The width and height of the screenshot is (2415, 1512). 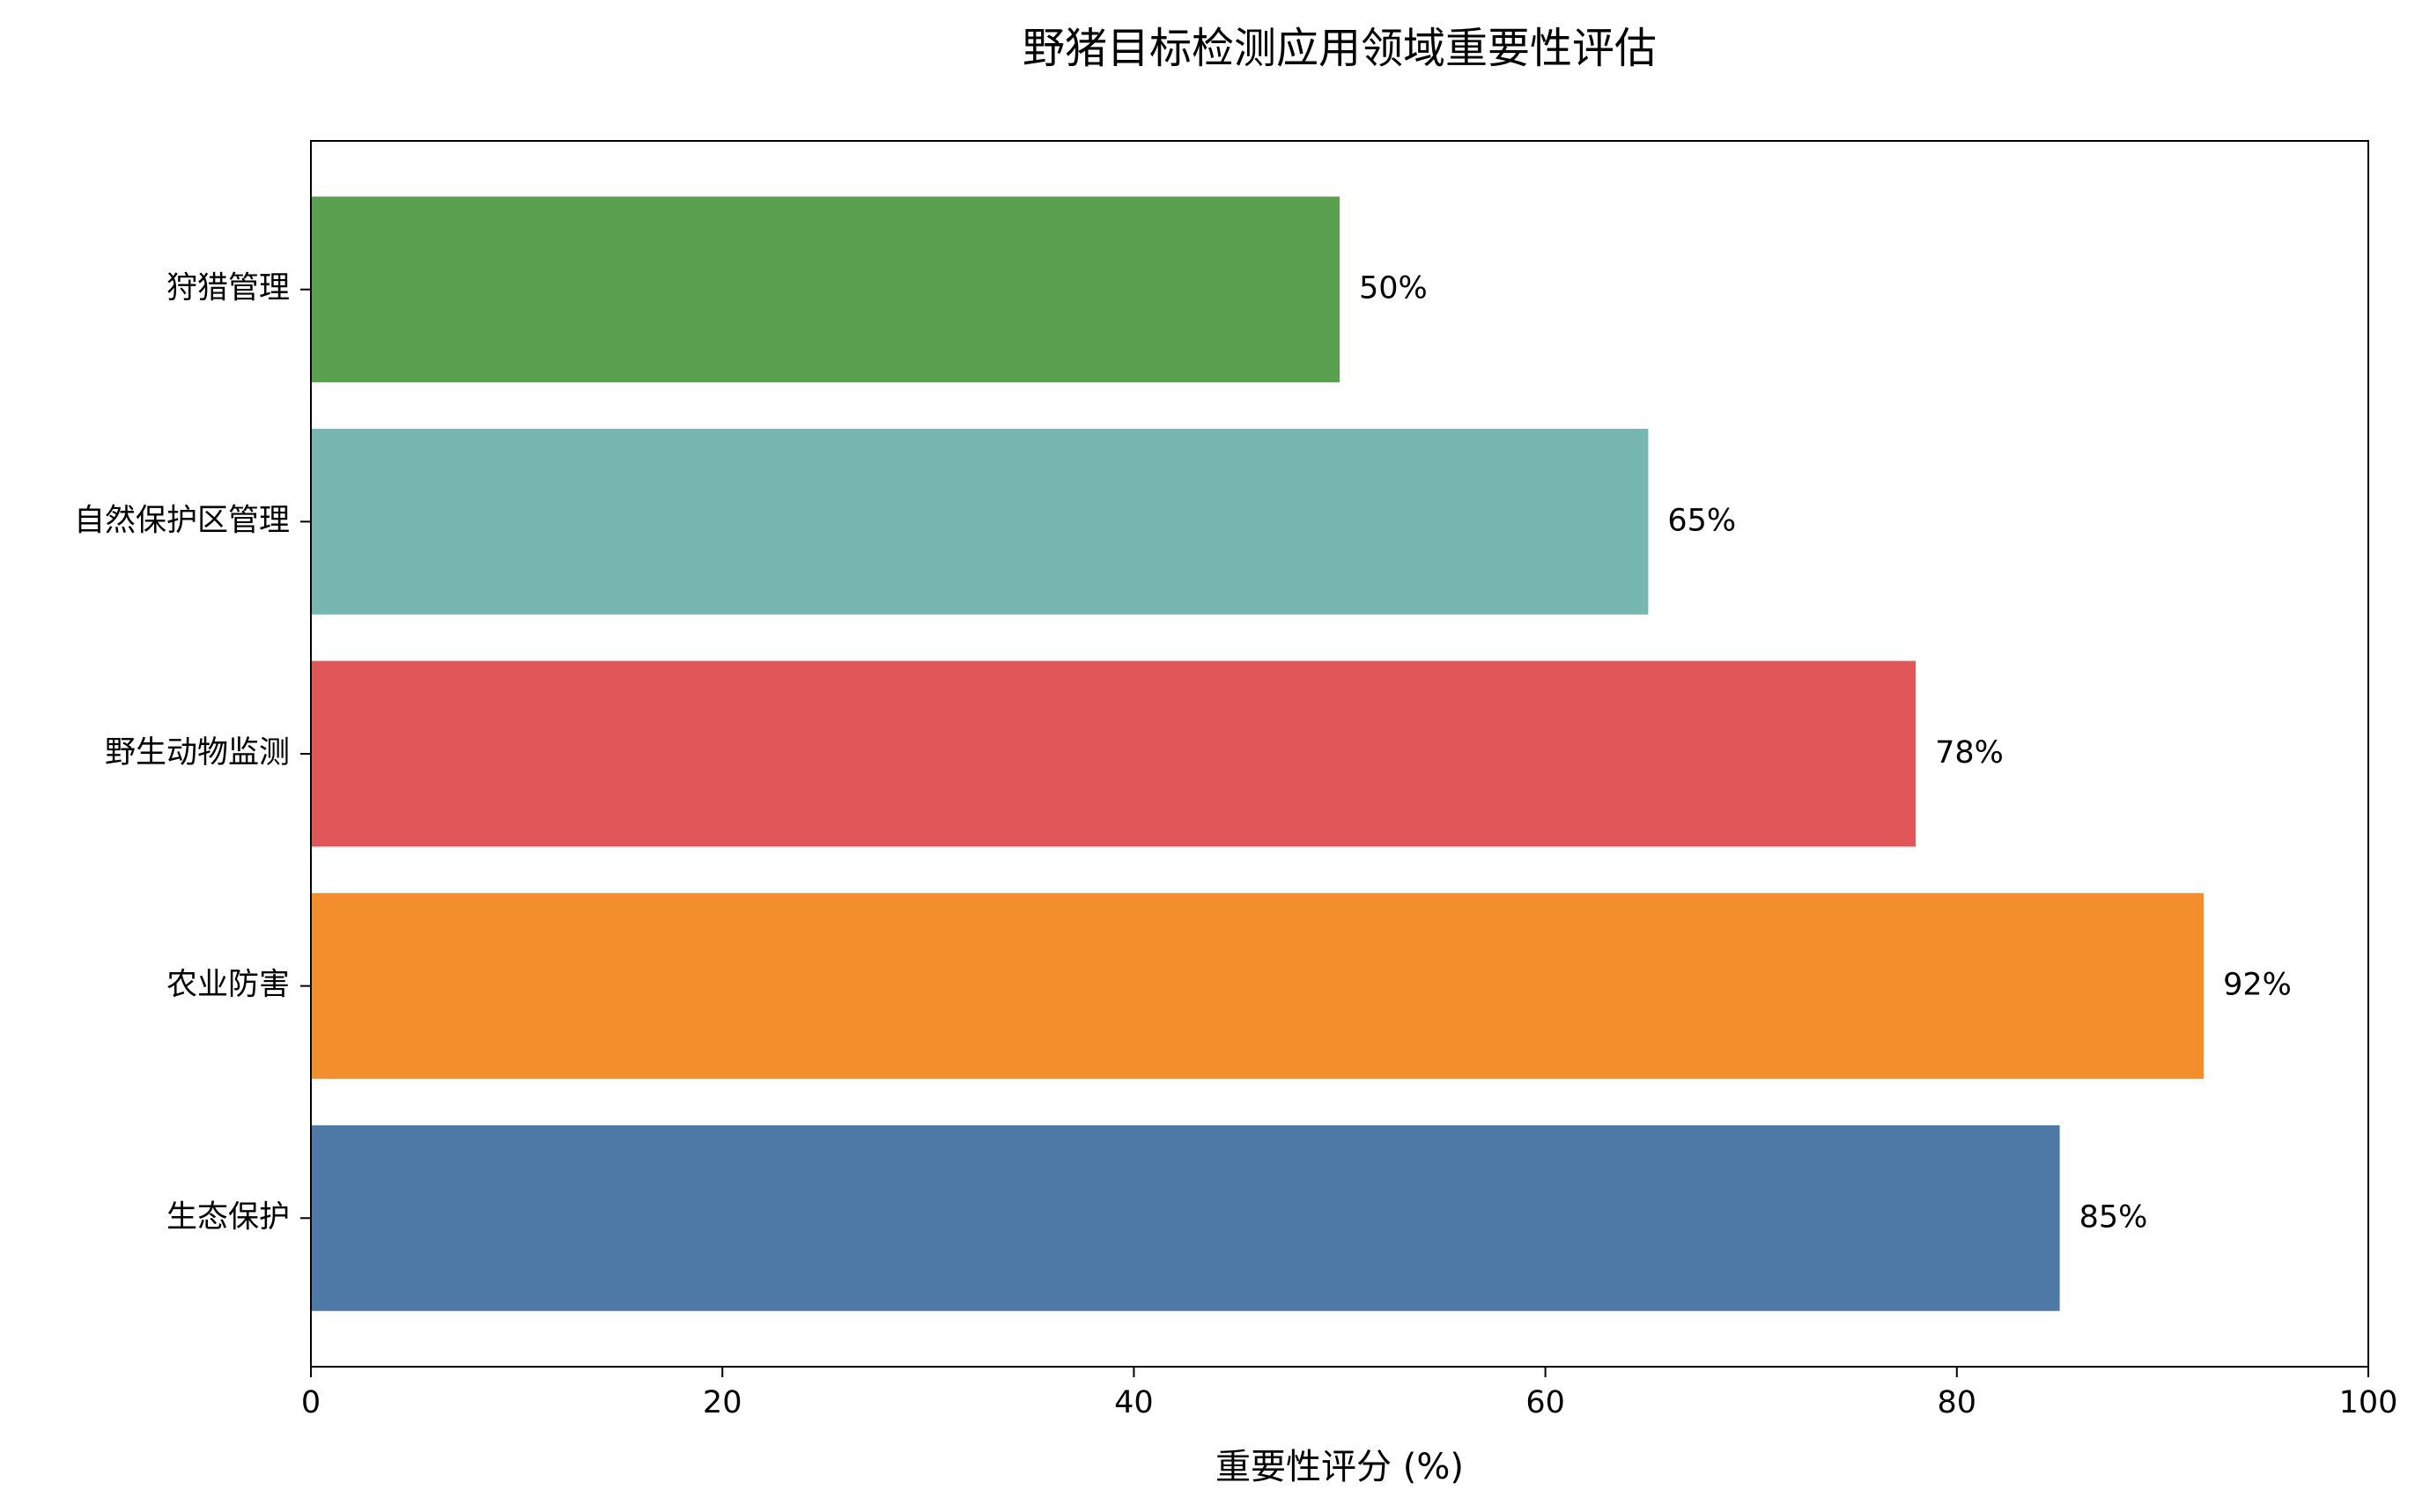 I want to click on x-tick-label: 40, so click(x=1134, y=1403).